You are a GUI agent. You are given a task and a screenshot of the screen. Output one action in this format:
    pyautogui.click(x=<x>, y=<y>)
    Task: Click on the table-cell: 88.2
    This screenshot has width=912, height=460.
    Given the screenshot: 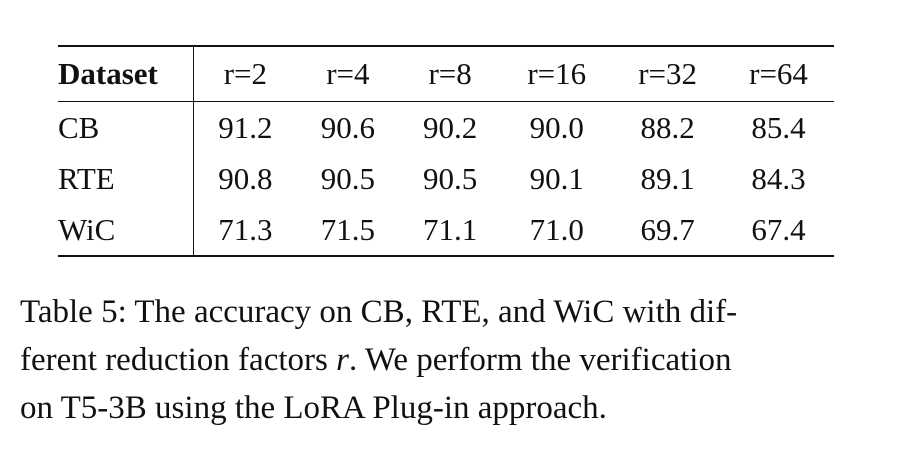 What is the action you would take?
    pyautogui.click(x=667, y=127)
    